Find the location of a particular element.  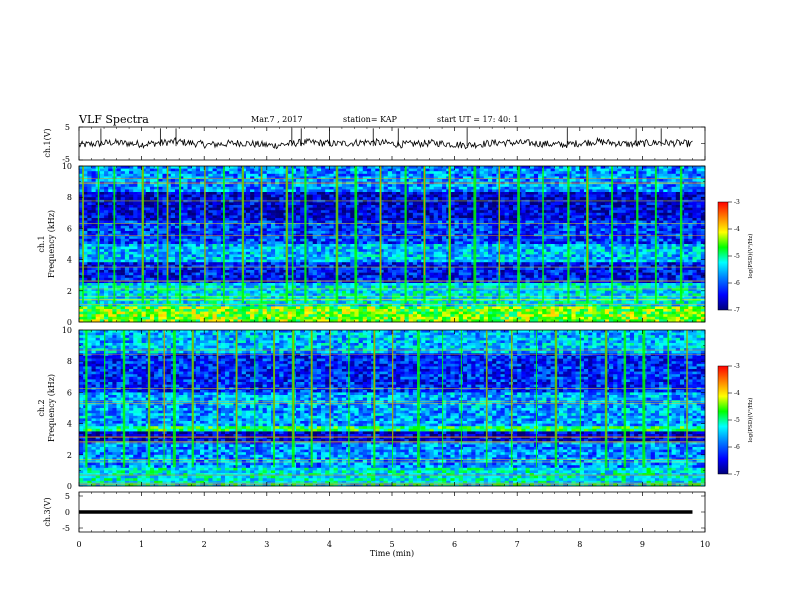

figure-title: VLF Spectra is located at coordinates (113, 119).